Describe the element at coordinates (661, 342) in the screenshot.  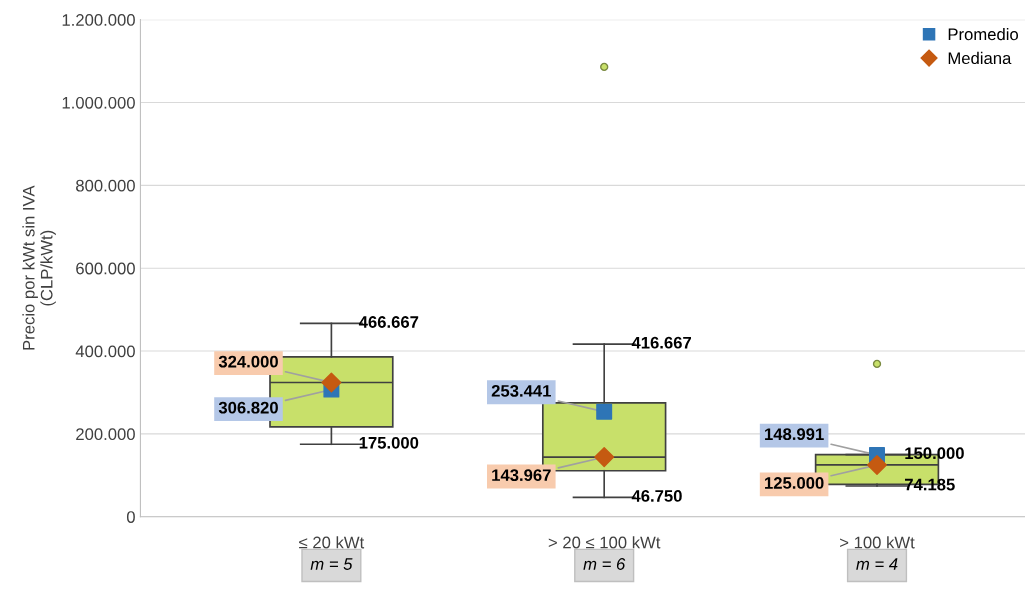
I see `annotation: 416.667` at that location.